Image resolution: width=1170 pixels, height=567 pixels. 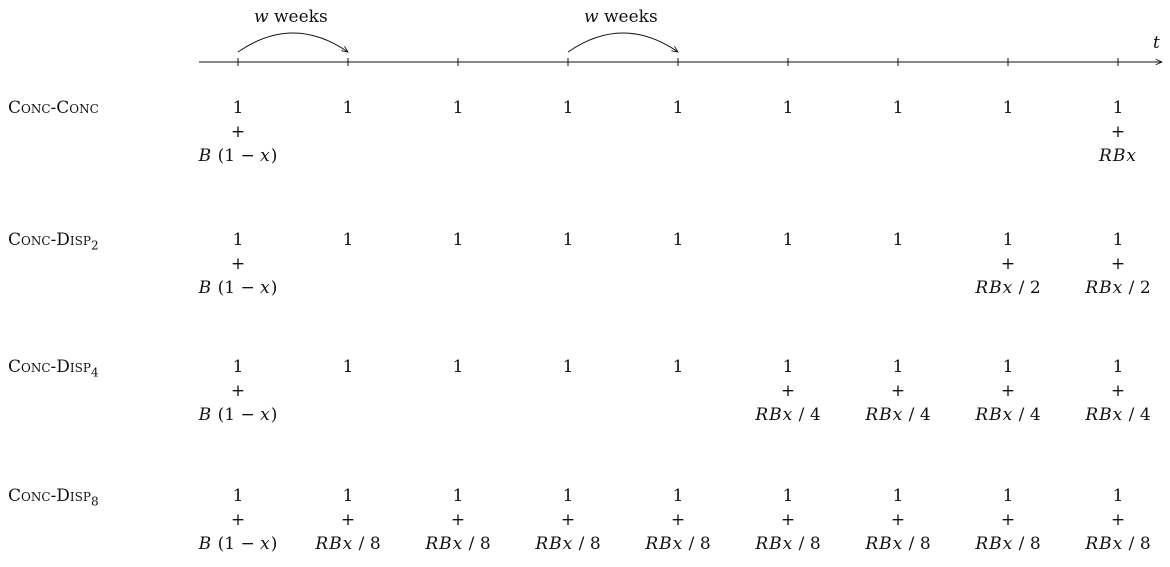 What do you see at coordinates (94, 501) in the screenshot?
I see `row-label-subscript: 8` at bounding box center [94, 501].